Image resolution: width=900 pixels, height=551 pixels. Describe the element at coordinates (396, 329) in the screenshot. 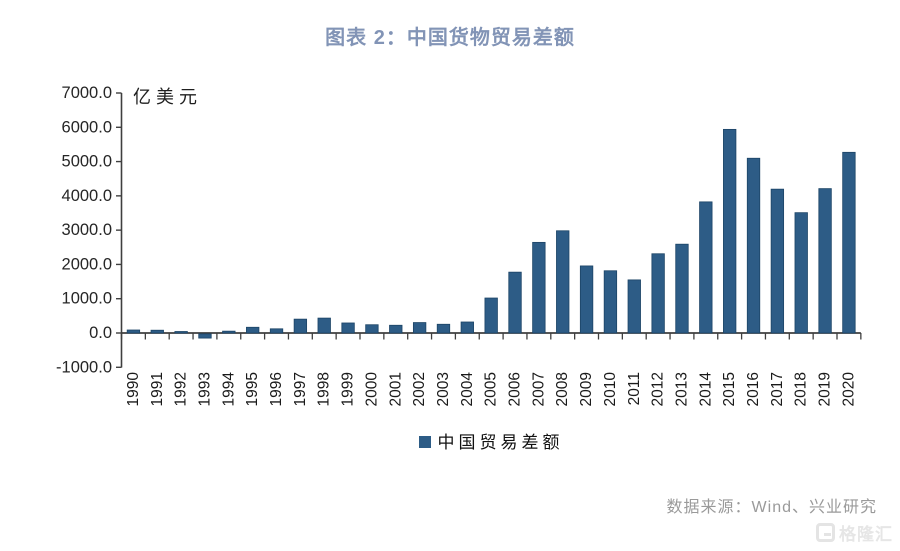

I see `bar-2001` at that location.